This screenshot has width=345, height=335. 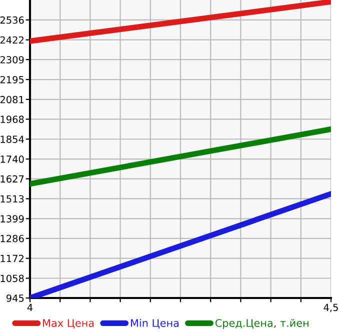 I want to click on legend-label: Max Цена, so click(x=68, y=323).